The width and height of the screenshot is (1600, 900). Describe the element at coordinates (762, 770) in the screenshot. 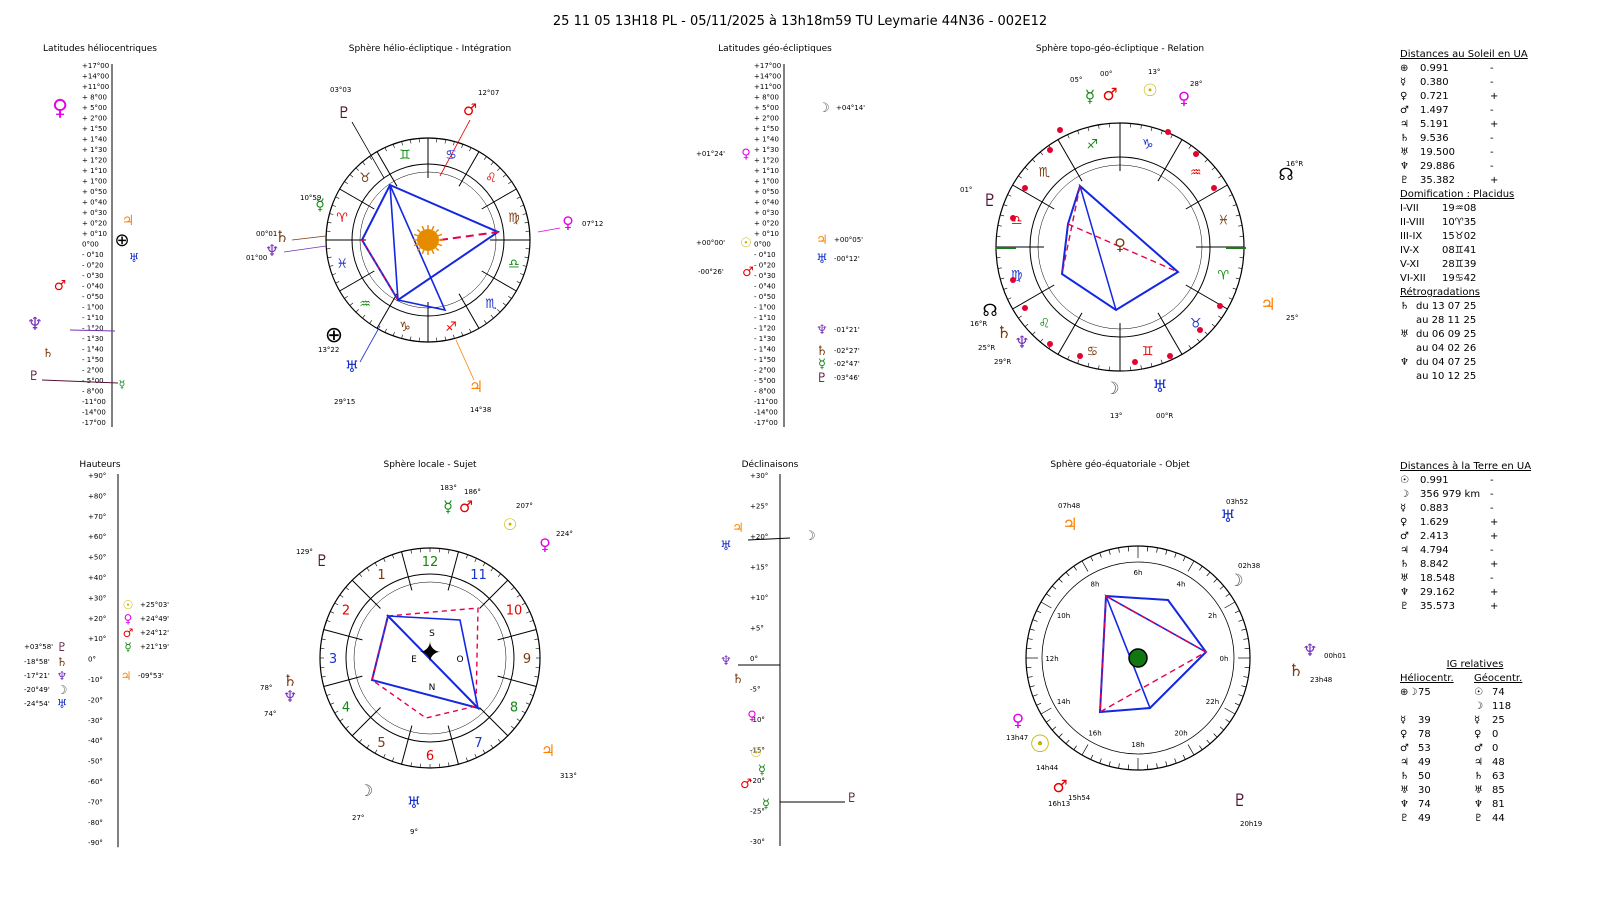

I see `mercury-decl-glyph: ☿` at that location.